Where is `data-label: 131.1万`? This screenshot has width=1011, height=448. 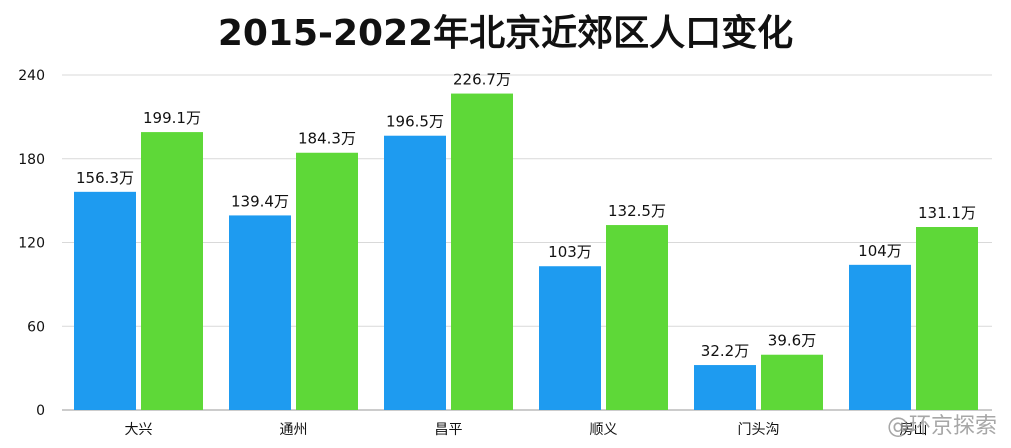 data-label: 131.1万 is located at coordinates (947, 213).